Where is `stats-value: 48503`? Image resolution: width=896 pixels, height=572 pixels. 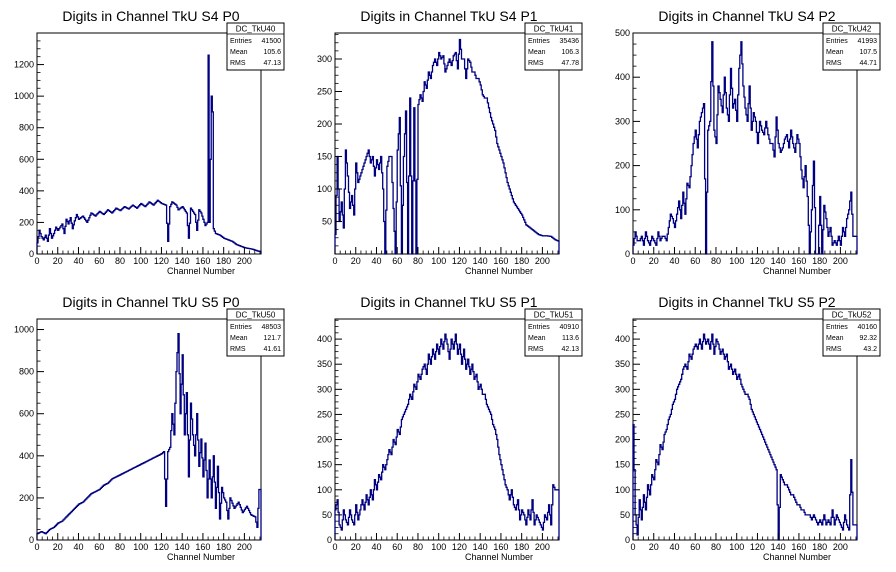
stats-value: 48503 is located at coordinates (272, 327).